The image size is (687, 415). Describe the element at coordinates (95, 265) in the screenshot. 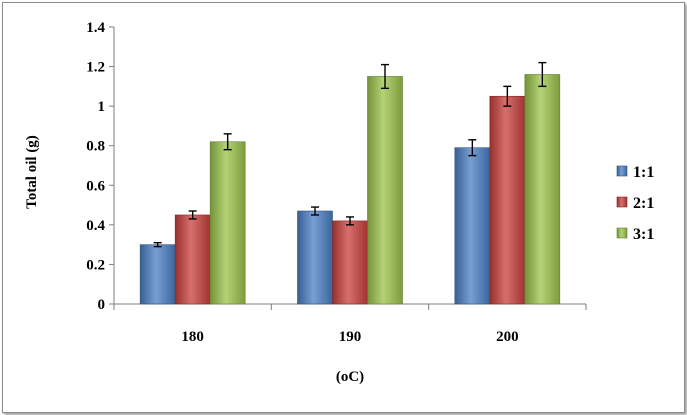

I see `y-tick-label: 0.2` at that location.